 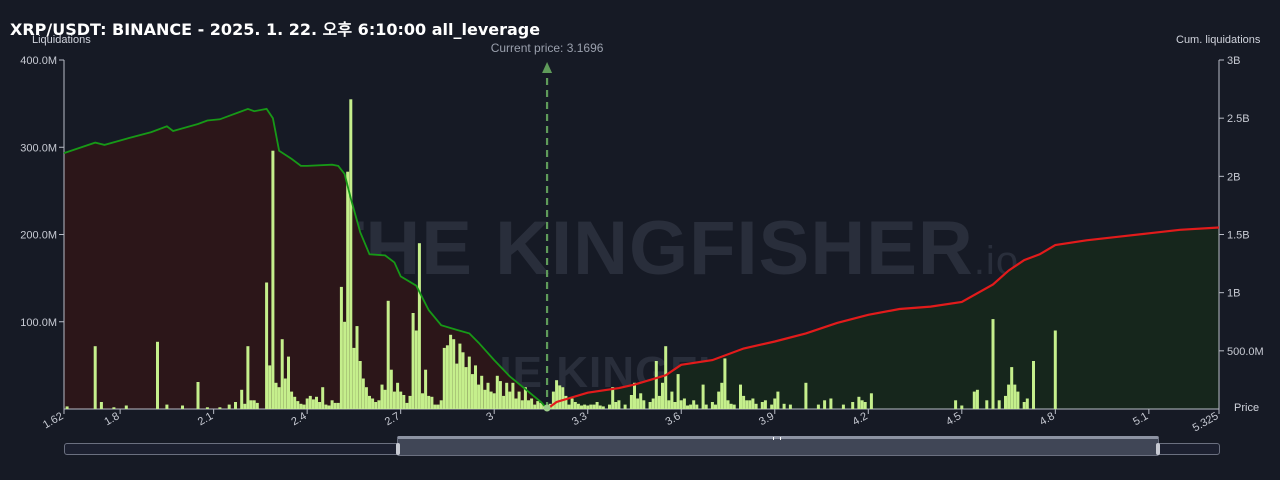 I want to click on range-slider-left-handle, so click(x=398, y=449).